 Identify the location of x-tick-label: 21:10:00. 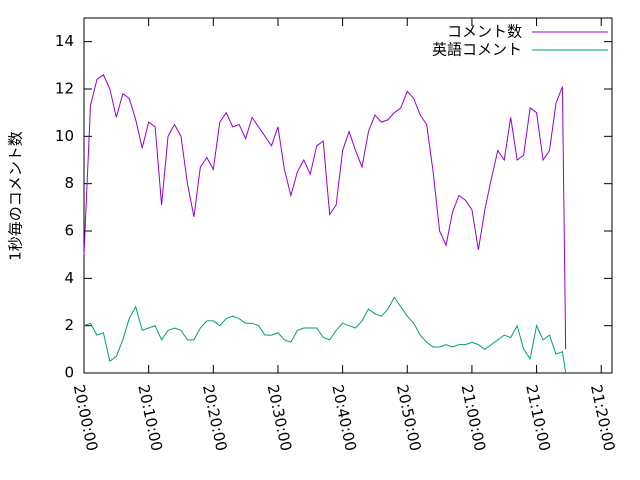
(538, 418).